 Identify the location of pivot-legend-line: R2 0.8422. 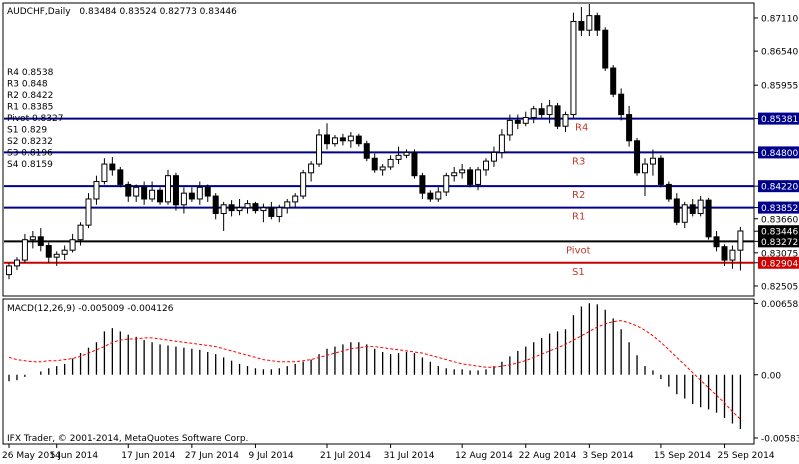
(30, 96).